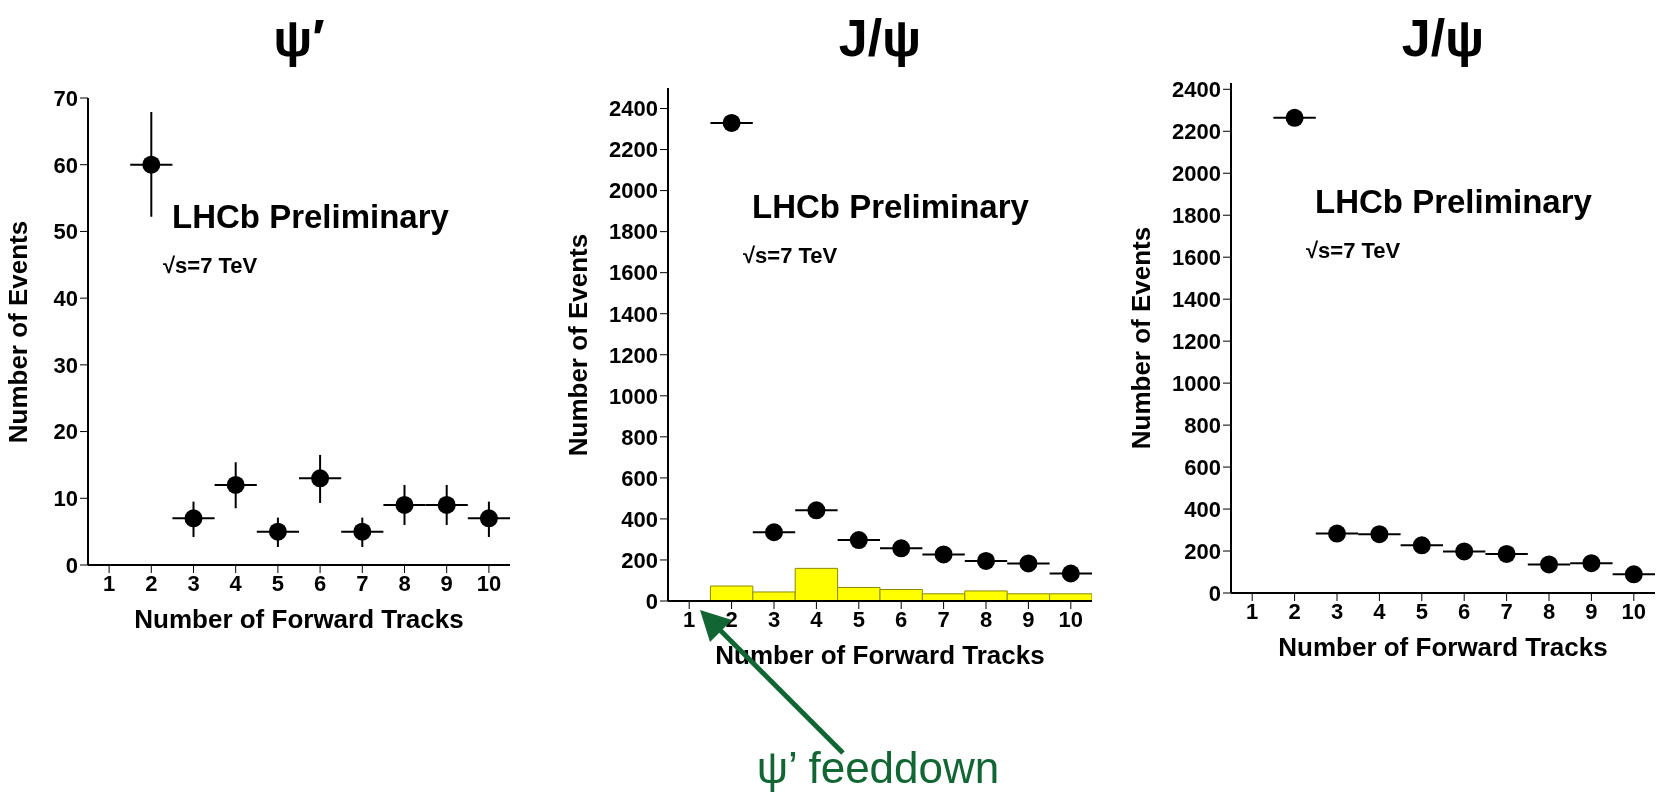 This screenshot has width=1672, height=801. I want to click on y-tick-label: 1800, so click(1196, 216).